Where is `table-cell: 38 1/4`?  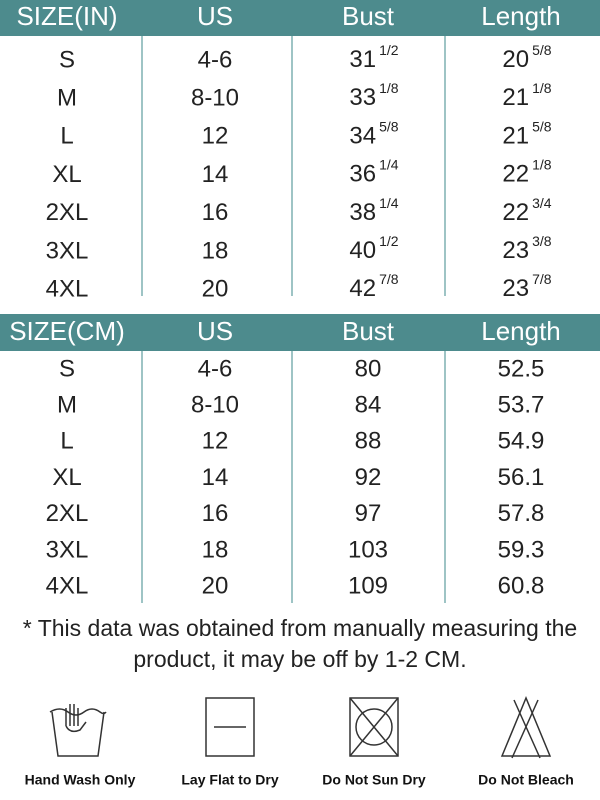 table-cell: 38 1/4 is located at coordinates (373, 211).